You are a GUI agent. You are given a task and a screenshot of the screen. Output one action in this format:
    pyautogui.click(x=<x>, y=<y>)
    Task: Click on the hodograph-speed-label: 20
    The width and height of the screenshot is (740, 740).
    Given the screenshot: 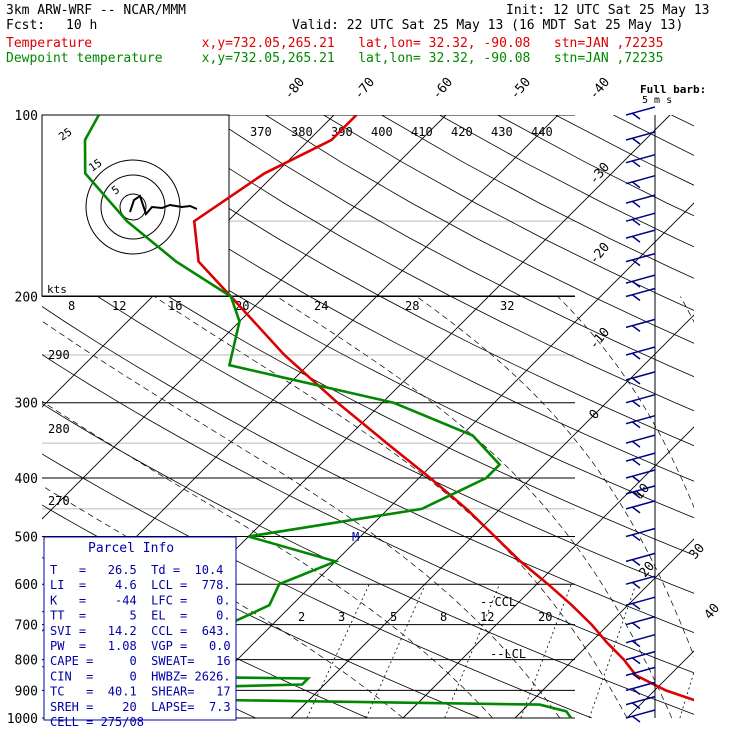 What is the action you would take?
    pyautogui.click(x=242, y=306)
    